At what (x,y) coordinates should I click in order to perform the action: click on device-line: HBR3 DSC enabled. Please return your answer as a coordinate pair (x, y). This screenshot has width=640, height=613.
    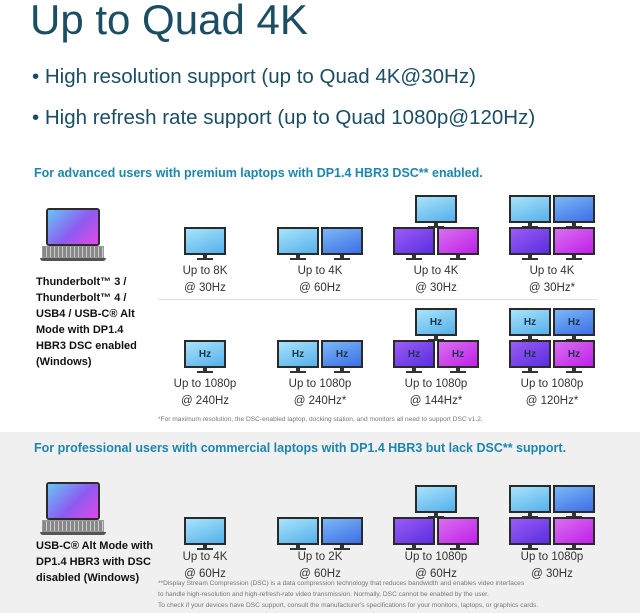
    Looking at the image, I should click on (86, 346).